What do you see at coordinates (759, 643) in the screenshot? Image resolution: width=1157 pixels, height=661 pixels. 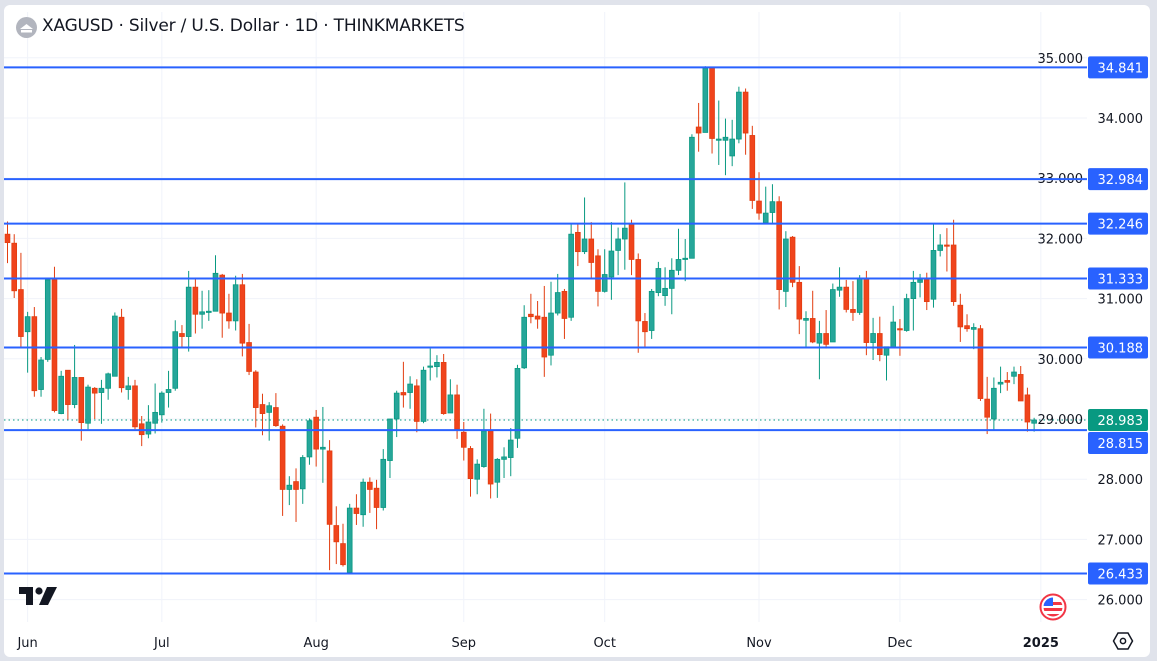 I see `time-tick-label: Nov` at bounding box center [759, 643].